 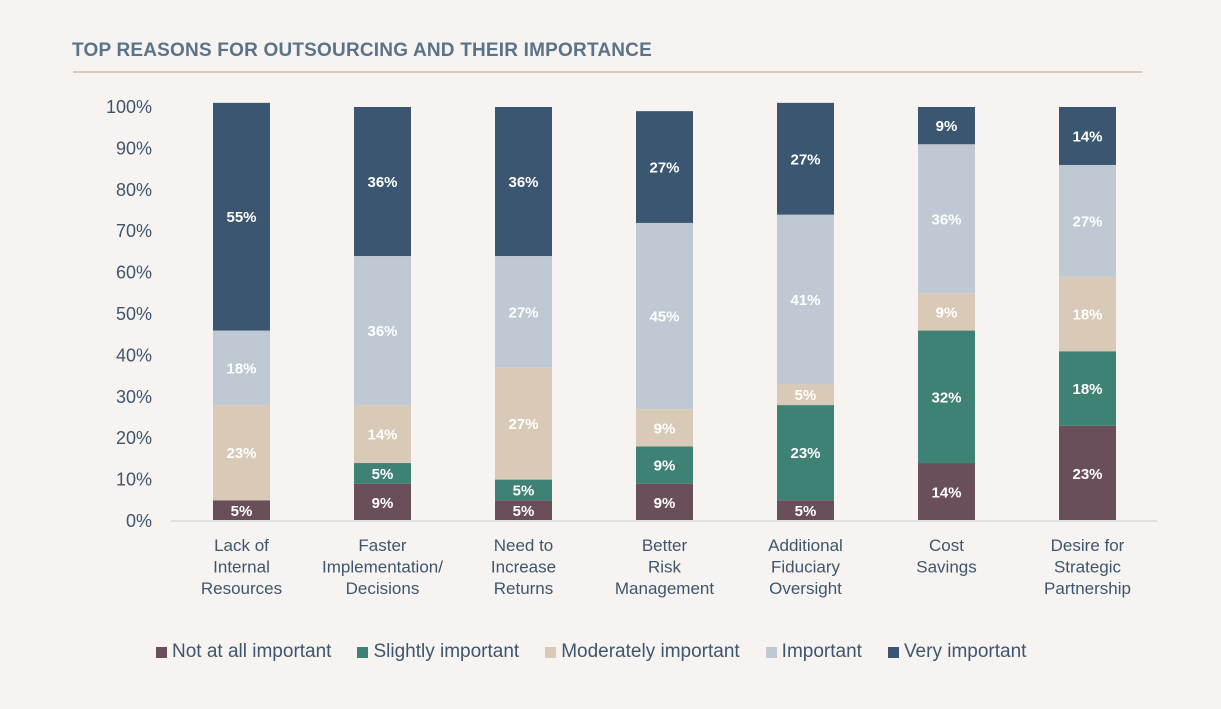 I want to click on x-tick-label: Cost Savings, so click(x=946, y=556).